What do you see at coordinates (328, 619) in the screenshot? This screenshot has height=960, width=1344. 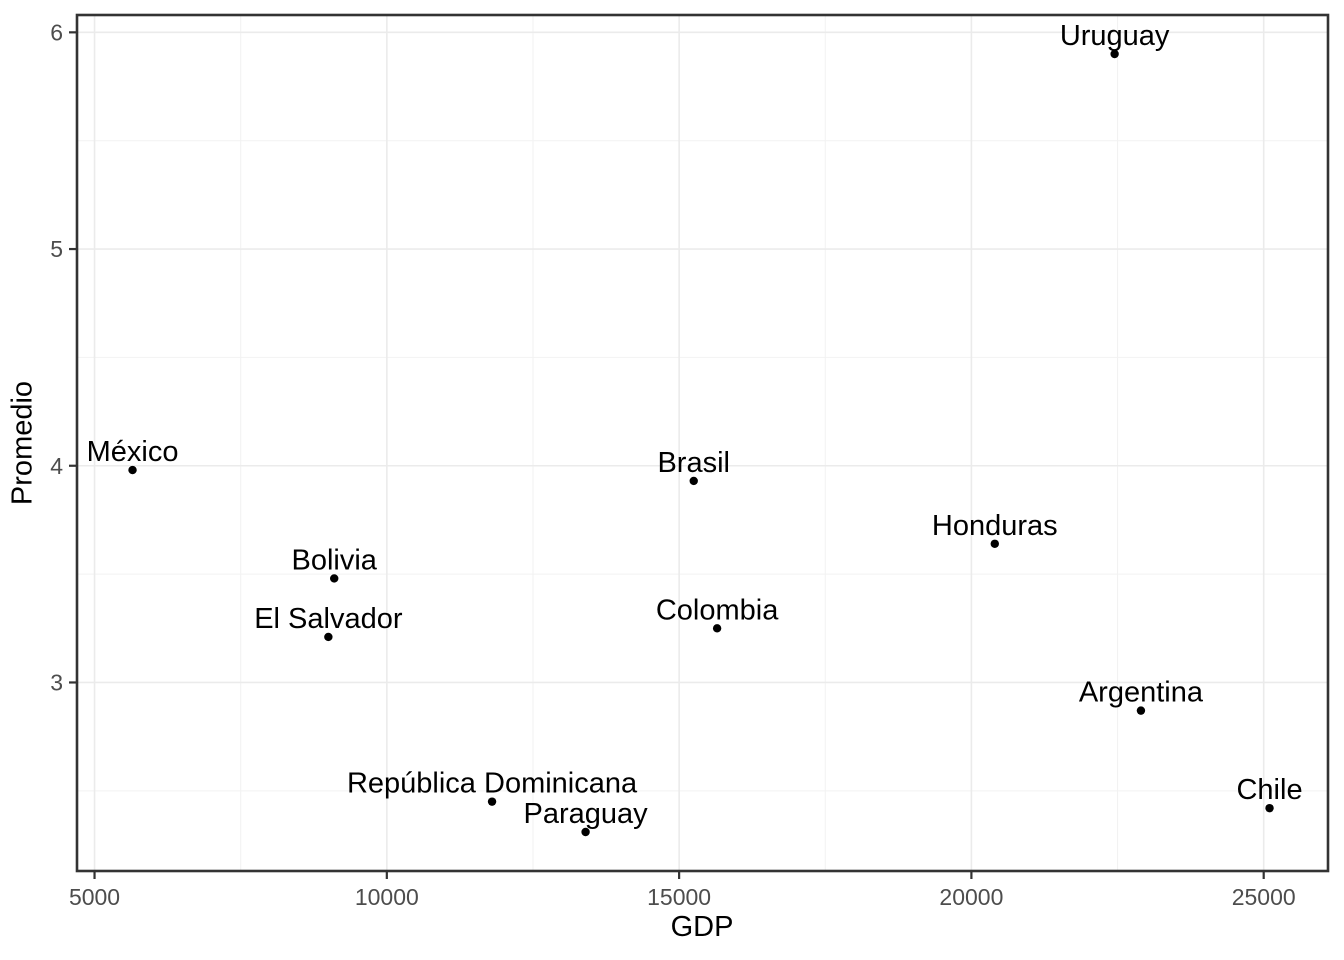 I see `data-point-label: El Salvador` at bounding box center [328, 619].